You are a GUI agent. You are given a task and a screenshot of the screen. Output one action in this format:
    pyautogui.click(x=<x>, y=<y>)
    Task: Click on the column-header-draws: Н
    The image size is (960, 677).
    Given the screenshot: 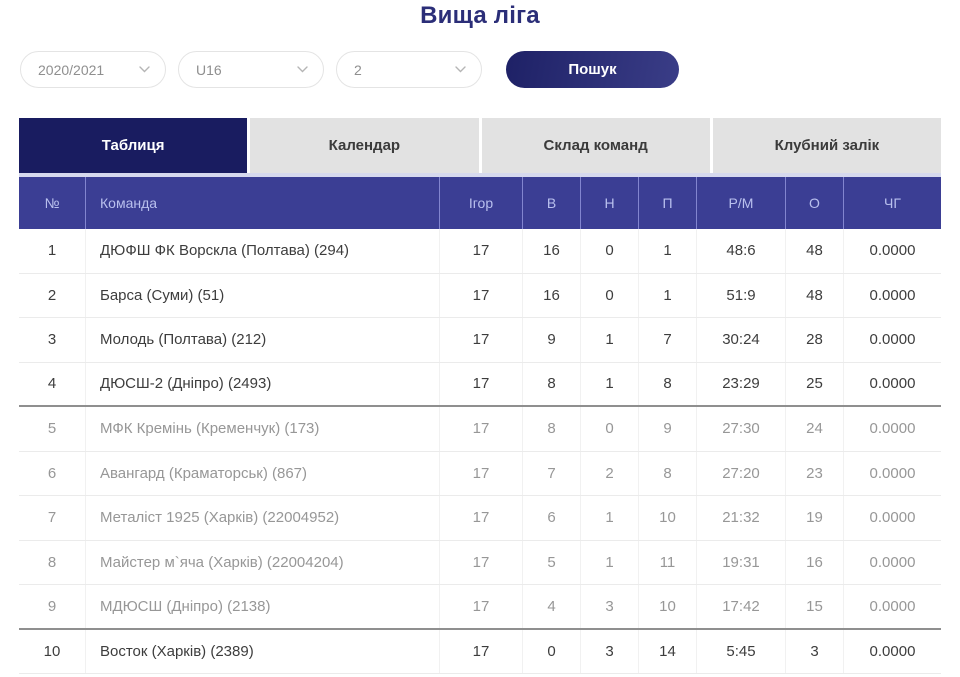 What is the action you would take?
    pyautogui.click(x=610, y=203)
    